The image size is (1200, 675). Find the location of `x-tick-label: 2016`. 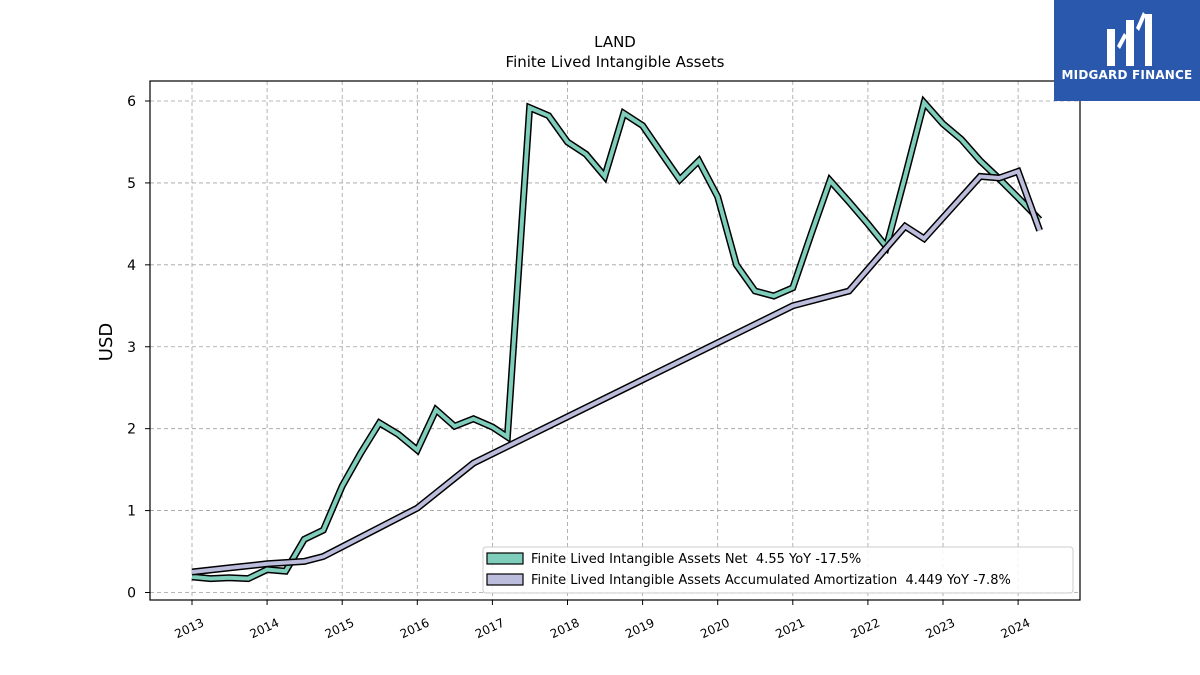

x-tick-label: 2016 is located at coordinates (415, 629).